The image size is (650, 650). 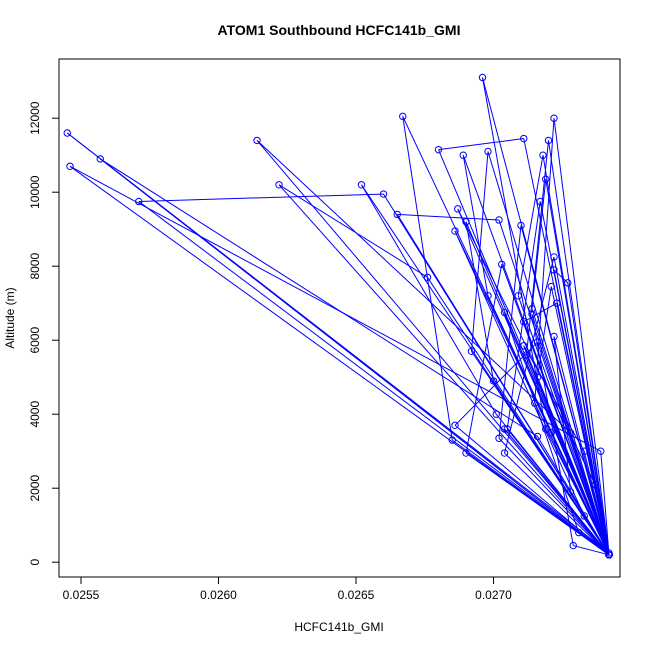 I want to click on x-tick-label: 0.0255, so click(x=81, y=595).